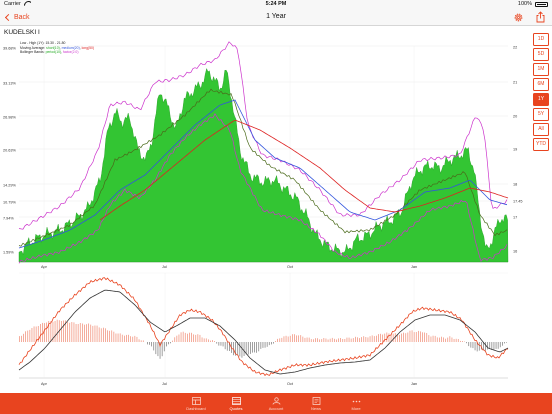 This screenshot has width=552, height=414. I want to click on price-axis-label: 20, so click(515, 117).